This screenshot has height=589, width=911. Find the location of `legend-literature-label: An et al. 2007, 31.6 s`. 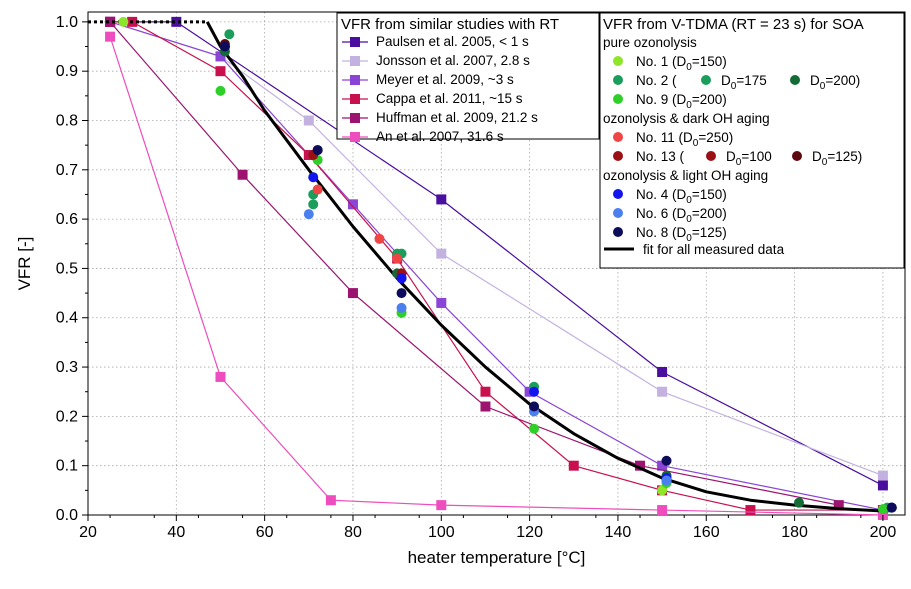

legend-literature-label: An et al. 2007, 31.6 s is located at coordinates (440, 136).